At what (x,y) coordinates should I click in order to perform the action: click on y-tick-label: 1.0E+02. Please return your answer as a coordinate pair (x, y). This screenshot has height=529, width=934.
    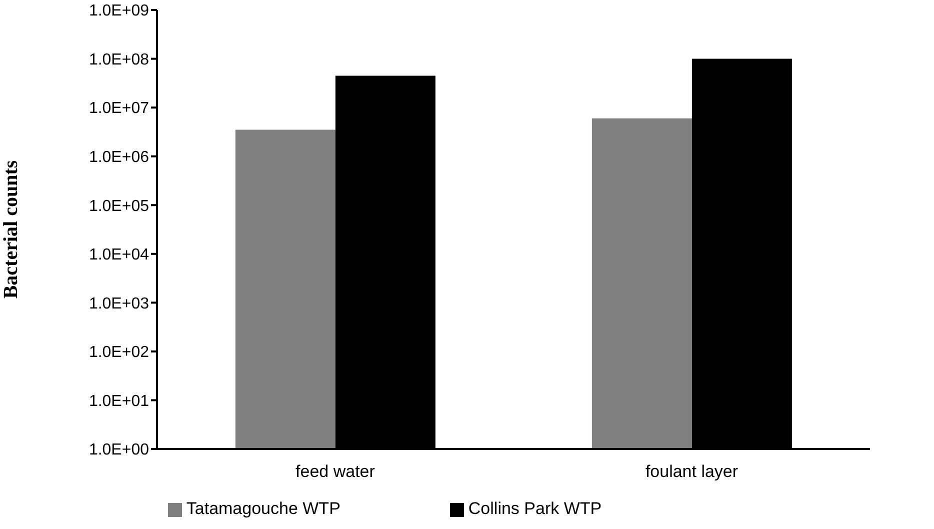
    Looking at the image, I should click on (119, 353).